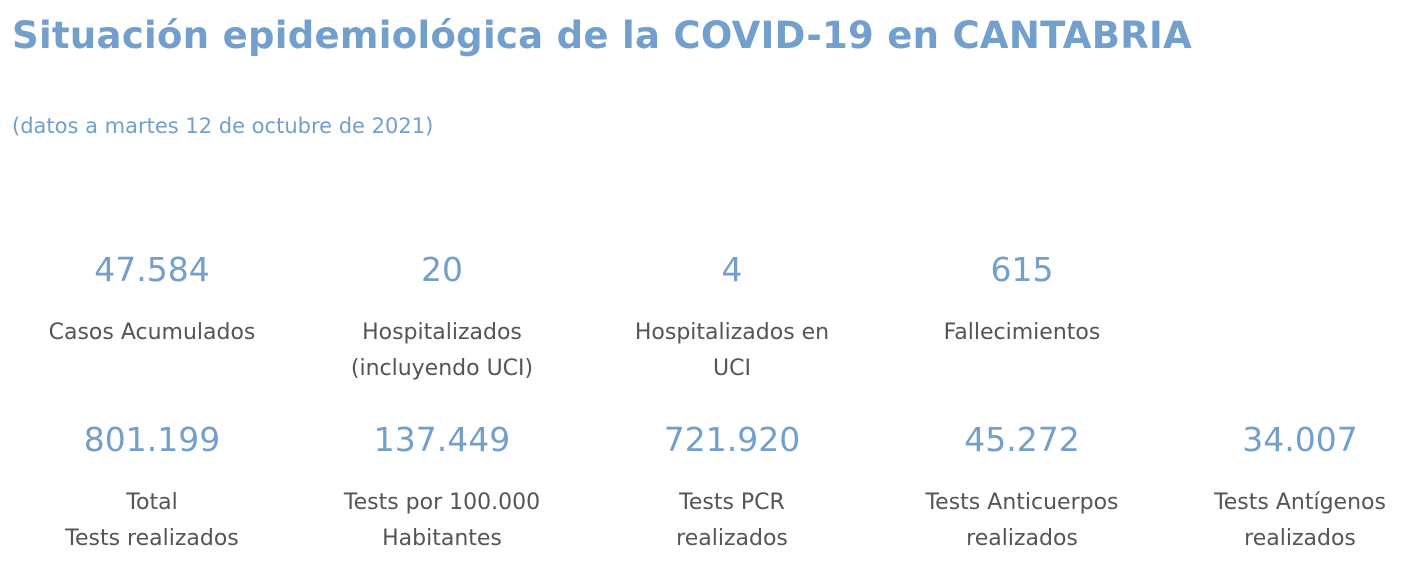 The image size is (1424, 586). What do you see at coordinates (442, 538) in the screenshot?
I see `stat-label-line: Habitantes` at bounding box center [442, 538].